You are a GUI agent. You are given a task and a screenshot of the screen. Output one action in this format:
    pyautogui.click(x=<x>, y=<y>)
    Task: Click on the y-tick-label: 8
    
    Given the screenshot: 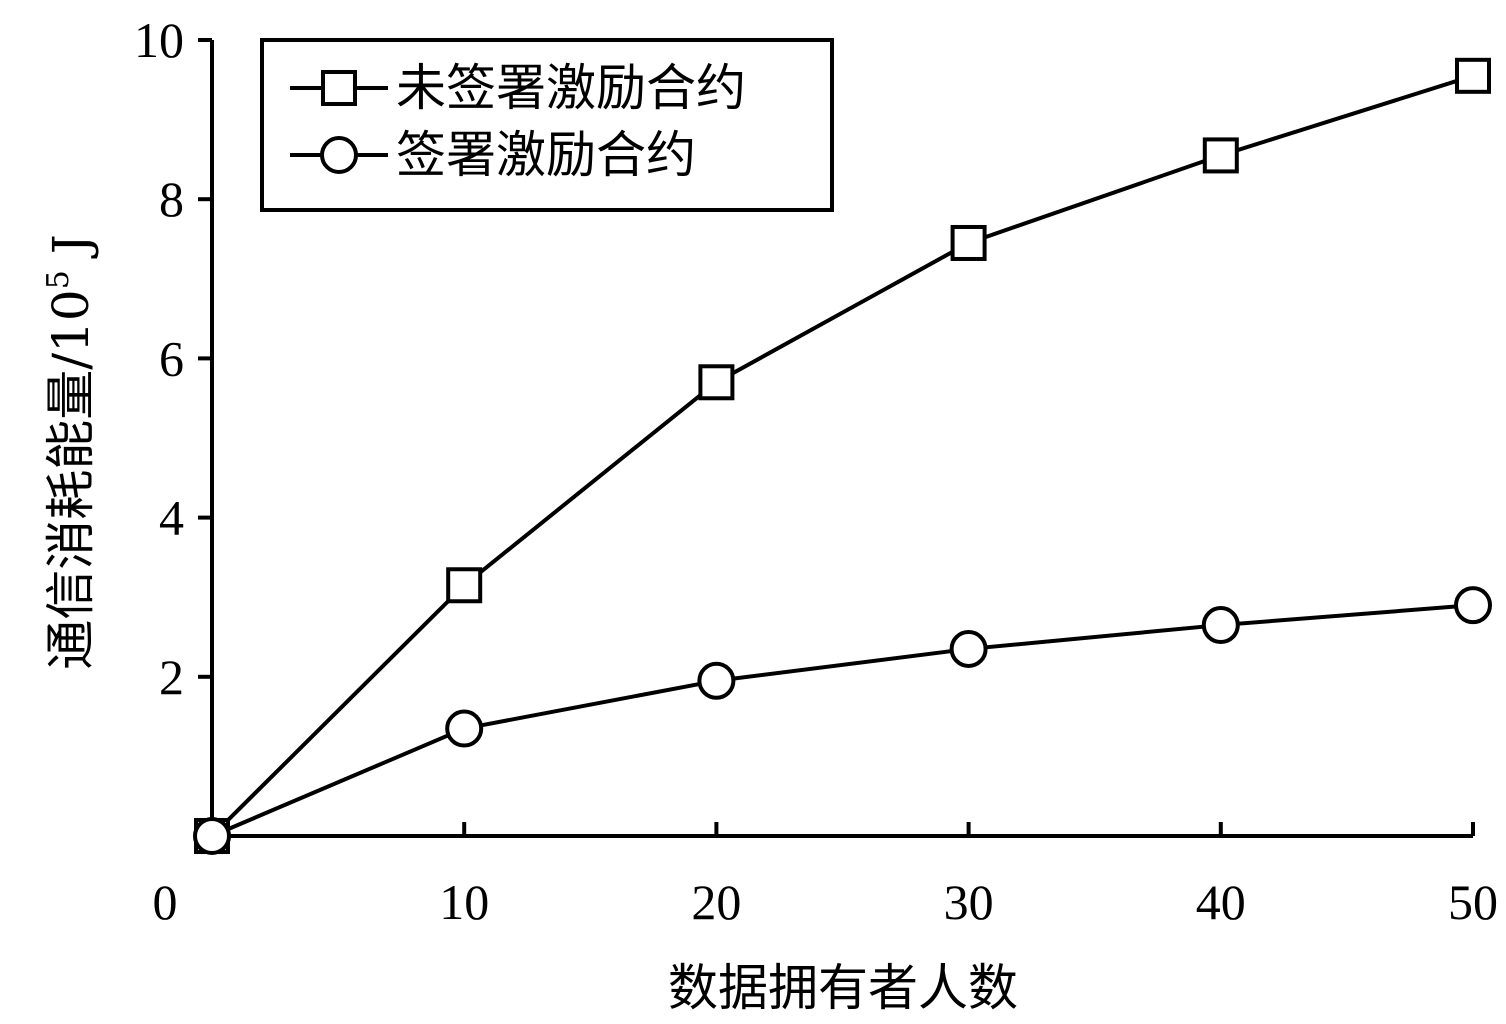 What is the action you would take?
    pyautogui.click(x=171, y=199)
    